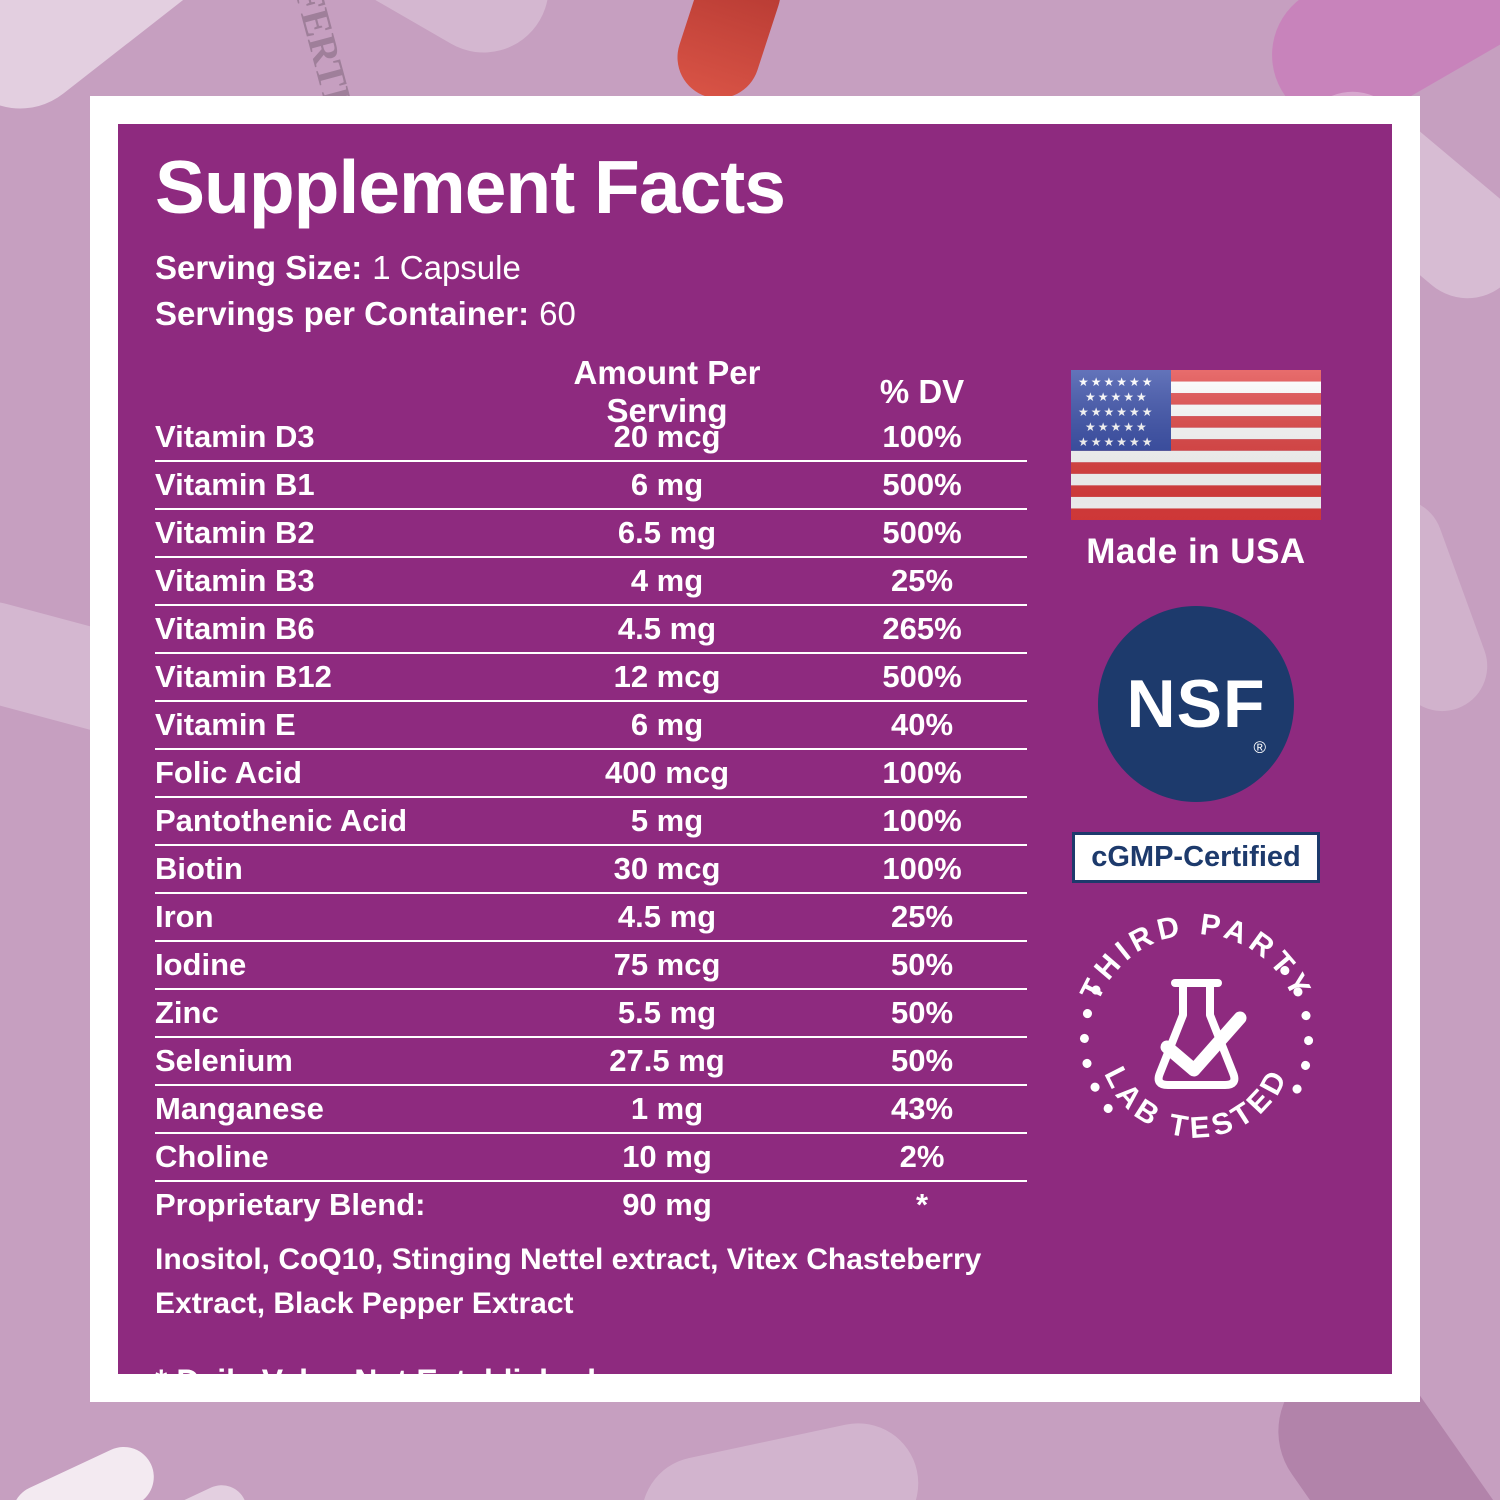 This screenshot has height=1500, width=1500. Describe the element at coordinates (239, 1109) in the screenshot. I see `nutrient-name: Manganese` at that location.